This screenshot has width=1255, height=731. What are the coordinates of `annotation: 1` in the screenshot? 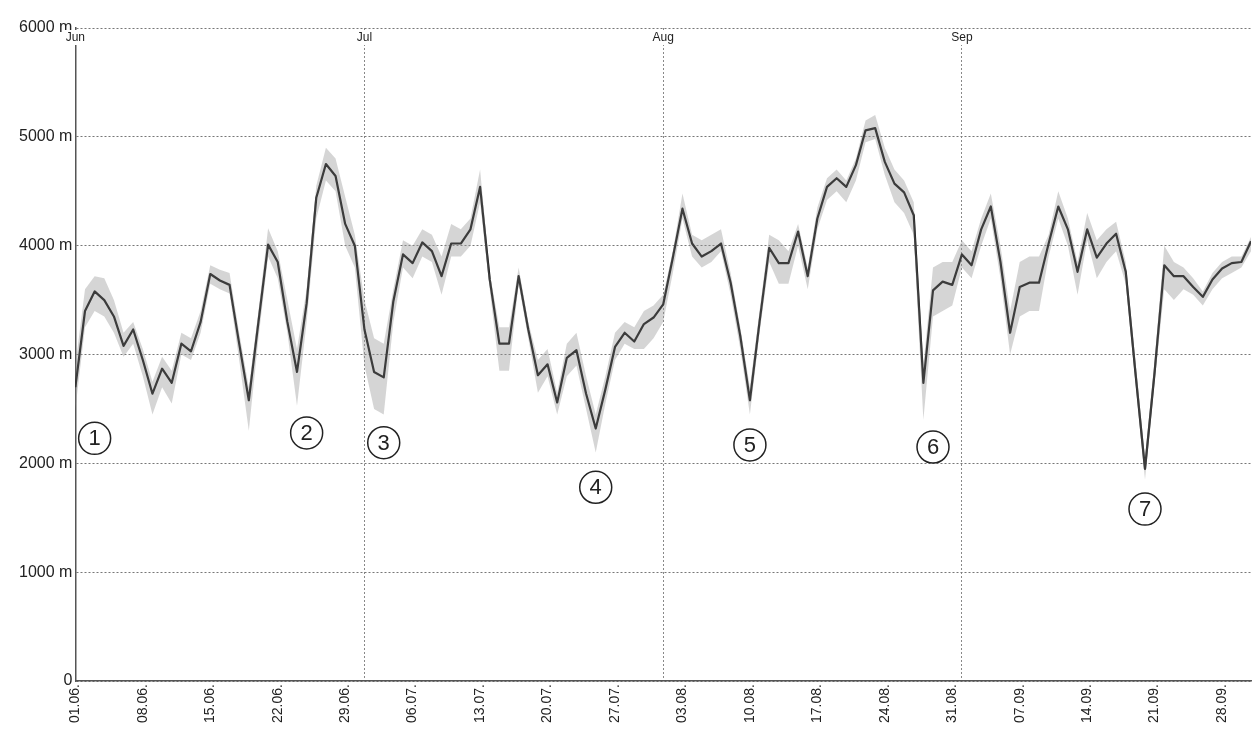 It's located at (94, 438).